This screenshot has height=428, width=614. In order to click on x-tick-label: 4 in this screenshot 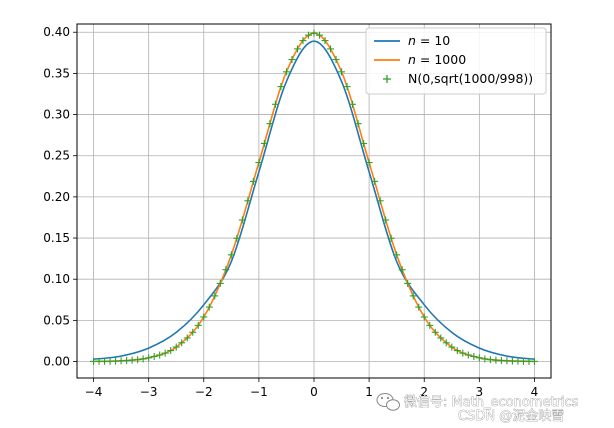, I will do `click(535, 392)`.